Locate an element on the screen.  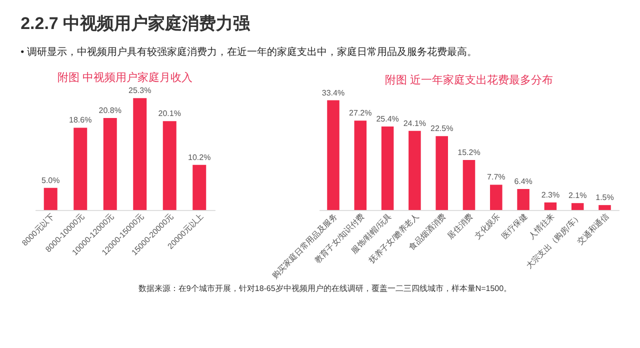
data-label: 20.1% is located at coordinates (169, 113).